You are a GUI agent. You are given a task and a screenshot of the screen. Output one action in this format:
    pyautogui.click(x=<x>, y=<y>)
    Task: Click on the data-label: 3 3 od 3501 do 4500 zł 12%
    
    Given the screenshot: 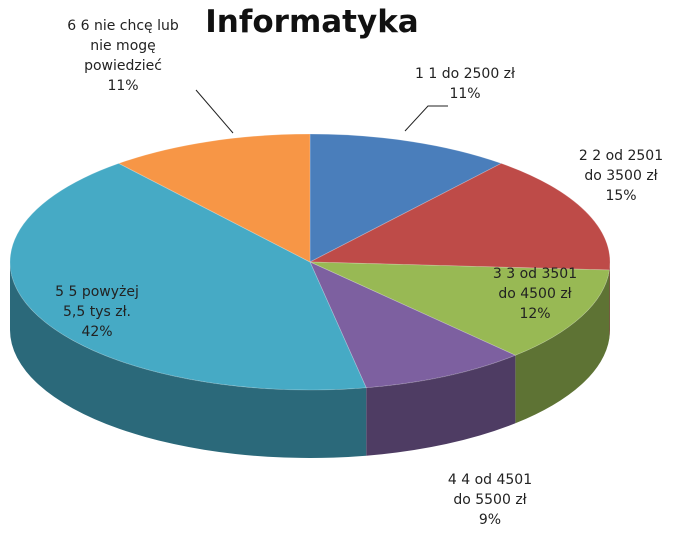 What is the action you would take?
    pyautogui.click(x=535, y=294)
    